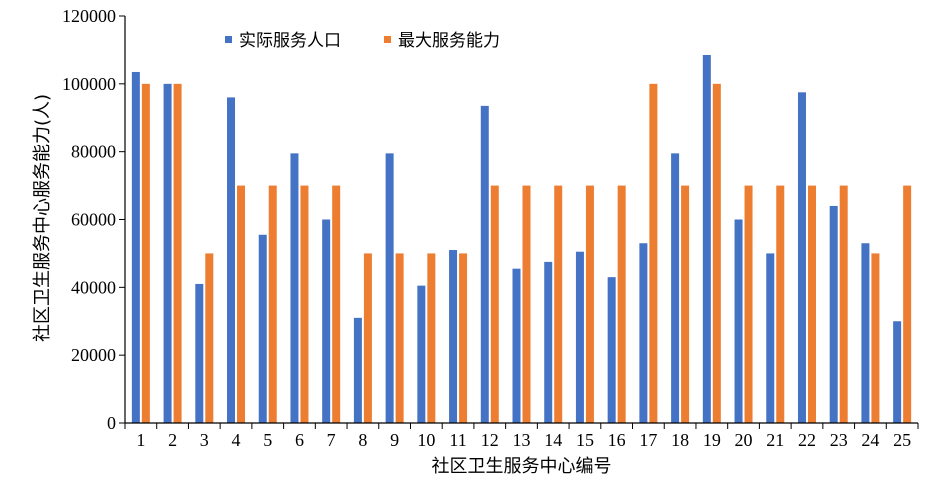  I want to click on x-tick-label: 4, so click(236, 440).